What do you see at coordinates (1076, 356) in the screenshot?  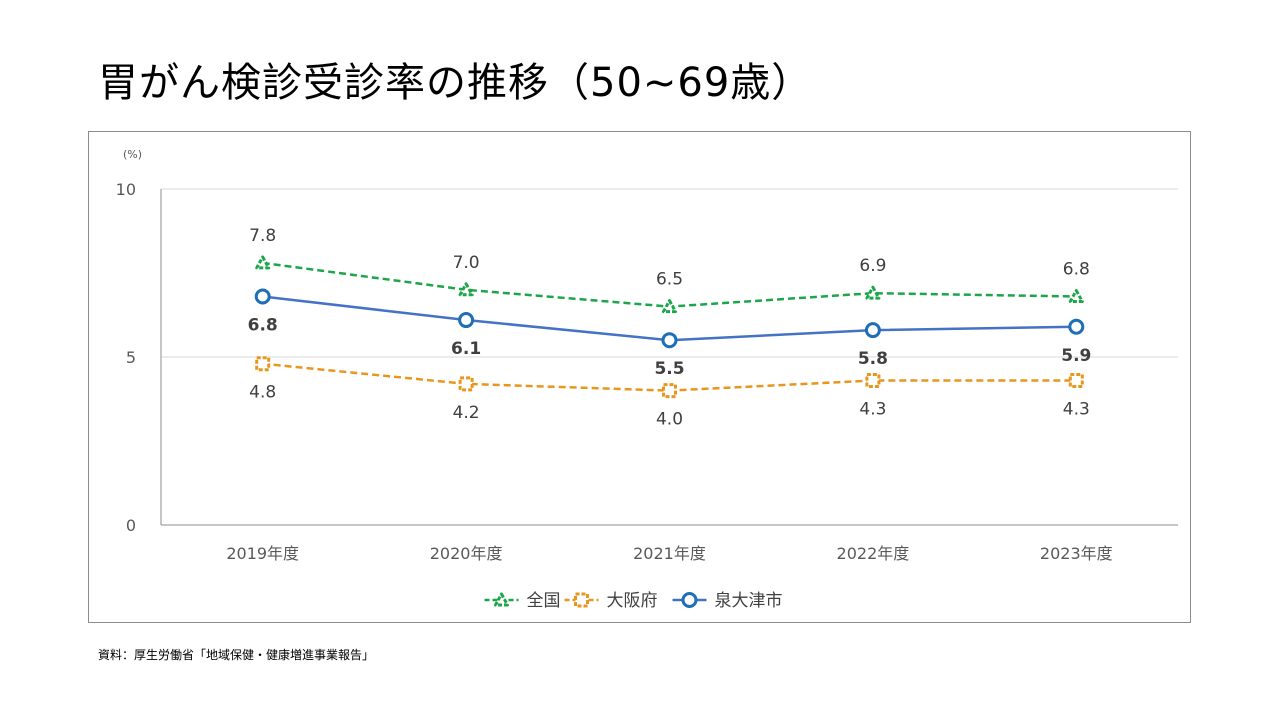 I see `data-label: 5.9` at bounding box center [1076, 356].